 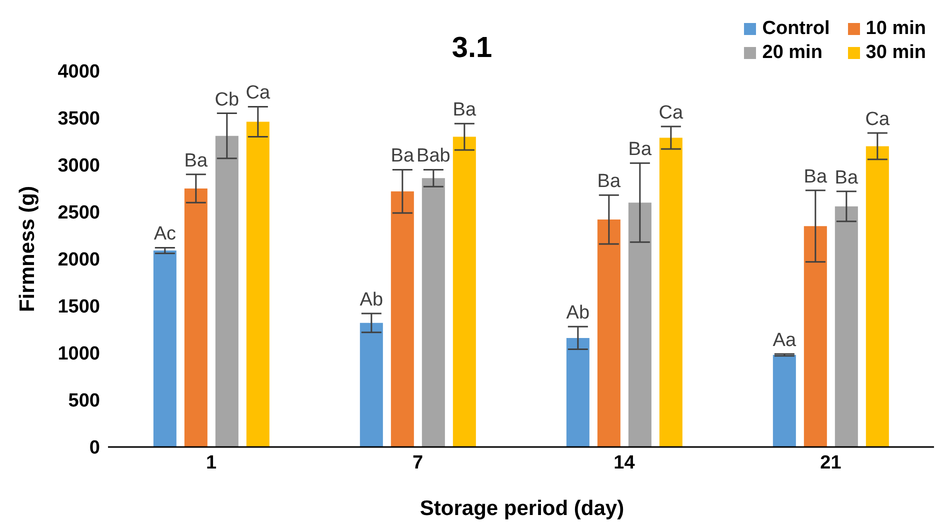 What do you see at coordinates (792, 53) in the screenshot?
I see `legend-label: 20 min` at bounding box center [792, 53].